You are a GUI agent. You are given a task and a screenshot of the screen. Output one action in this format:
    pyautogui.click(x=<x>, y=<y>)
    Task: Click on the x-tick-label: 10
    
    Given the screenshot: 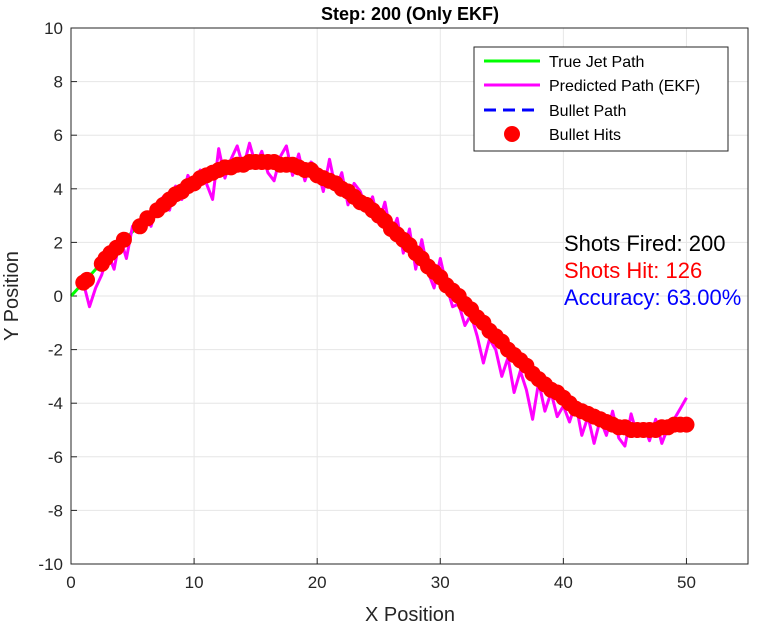 What is the action you would take?
    pyautogui.click(x=194, y=582)
    